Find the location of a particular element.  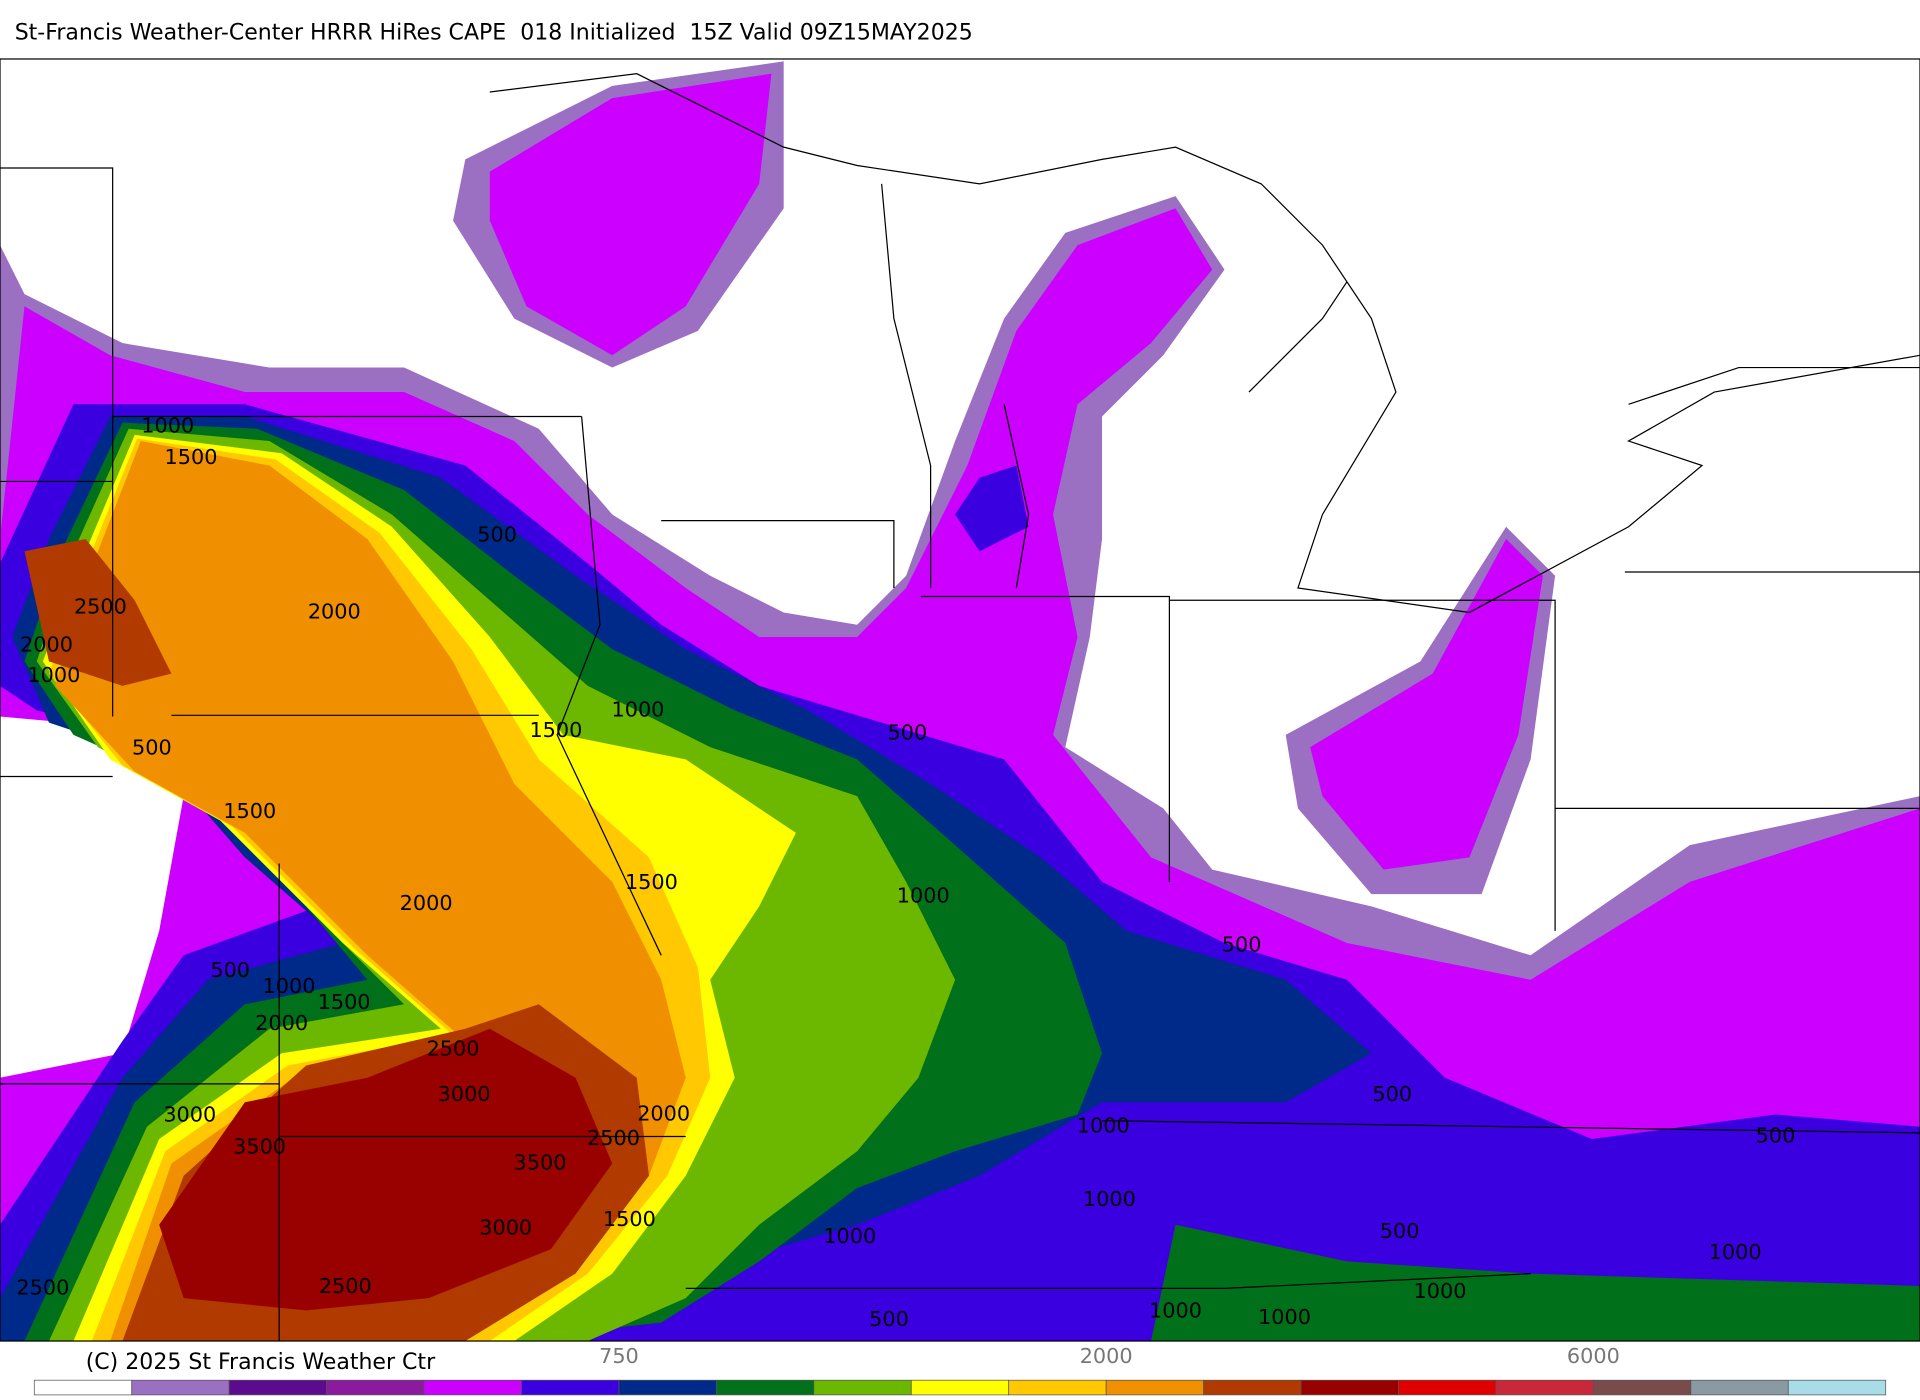

colorbar-label: 750 is located at coordinates (619, 1356).